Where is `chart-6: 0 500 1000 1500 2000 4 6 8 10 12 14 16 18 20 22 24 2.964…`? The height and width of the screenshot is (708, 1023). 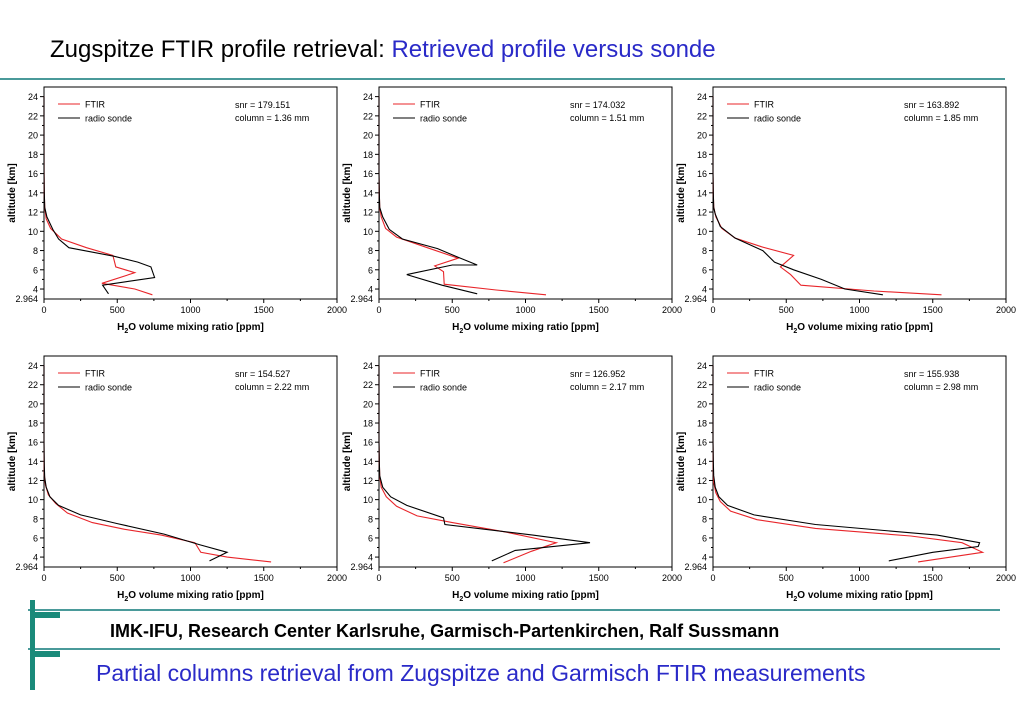
chart-6: 0 500 1000 1500 2000 4 6 8 10 12 14 16 18 20 22 24 2.964… is located at coordinates (846, 479).